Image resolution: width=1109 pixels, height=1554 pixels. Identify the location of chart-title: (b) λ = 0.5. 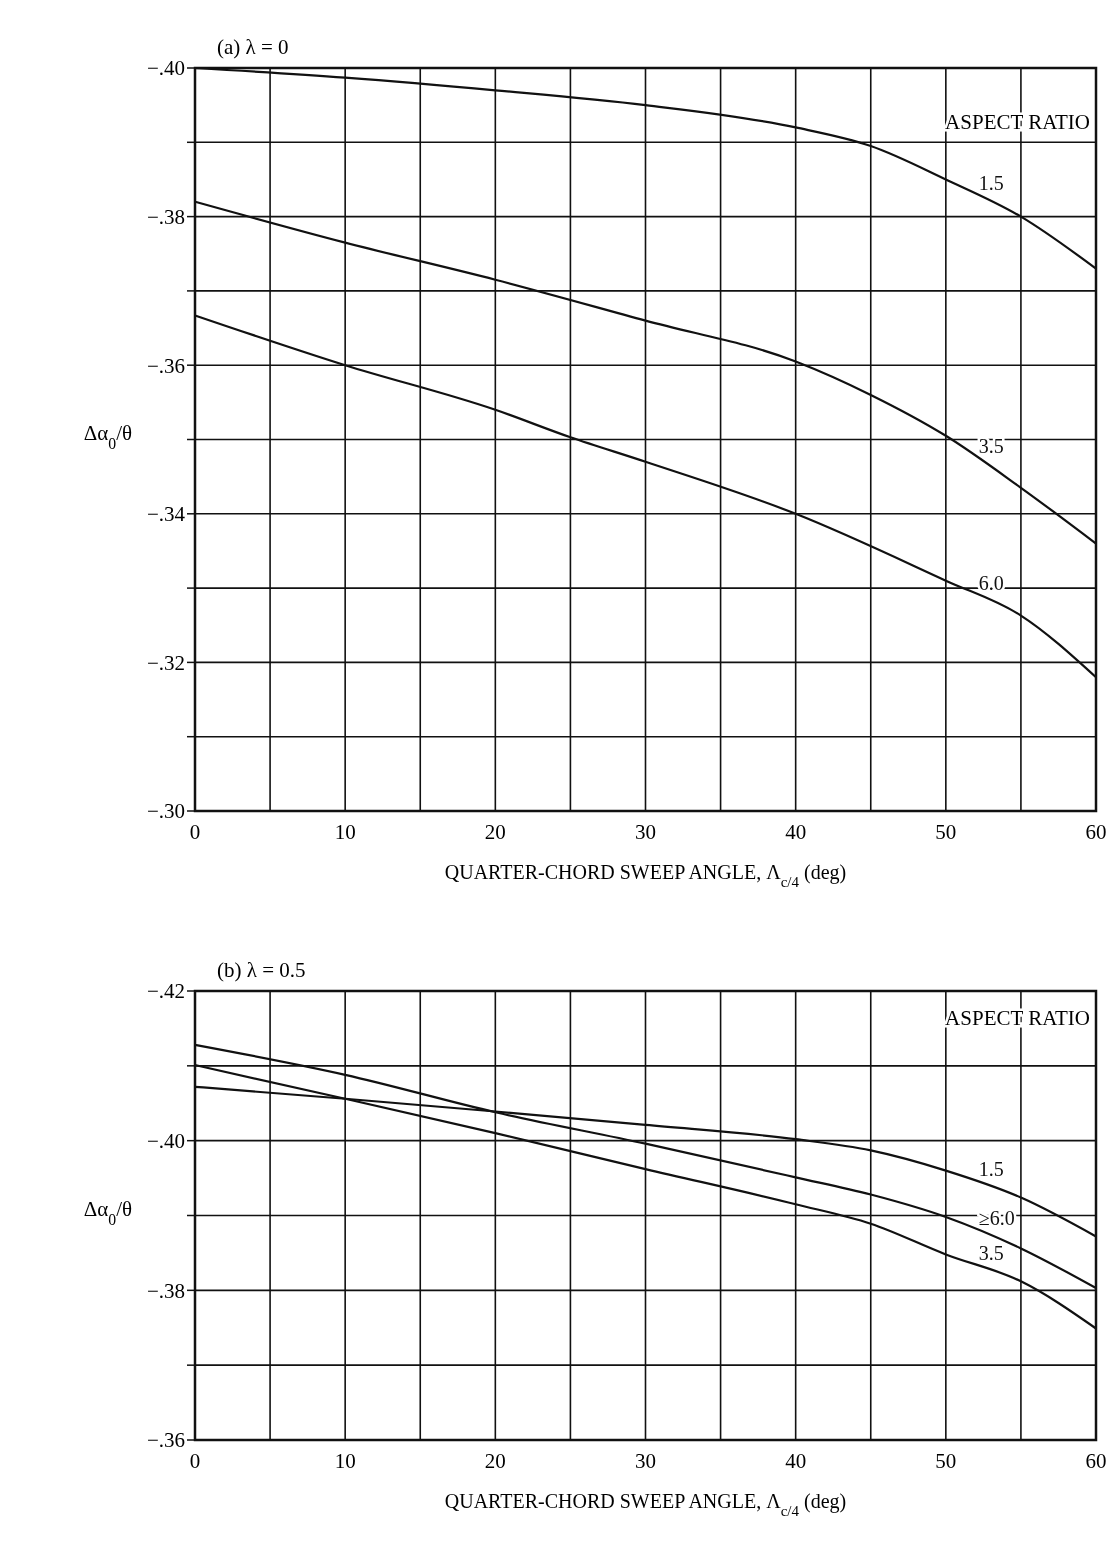
(261, 970).